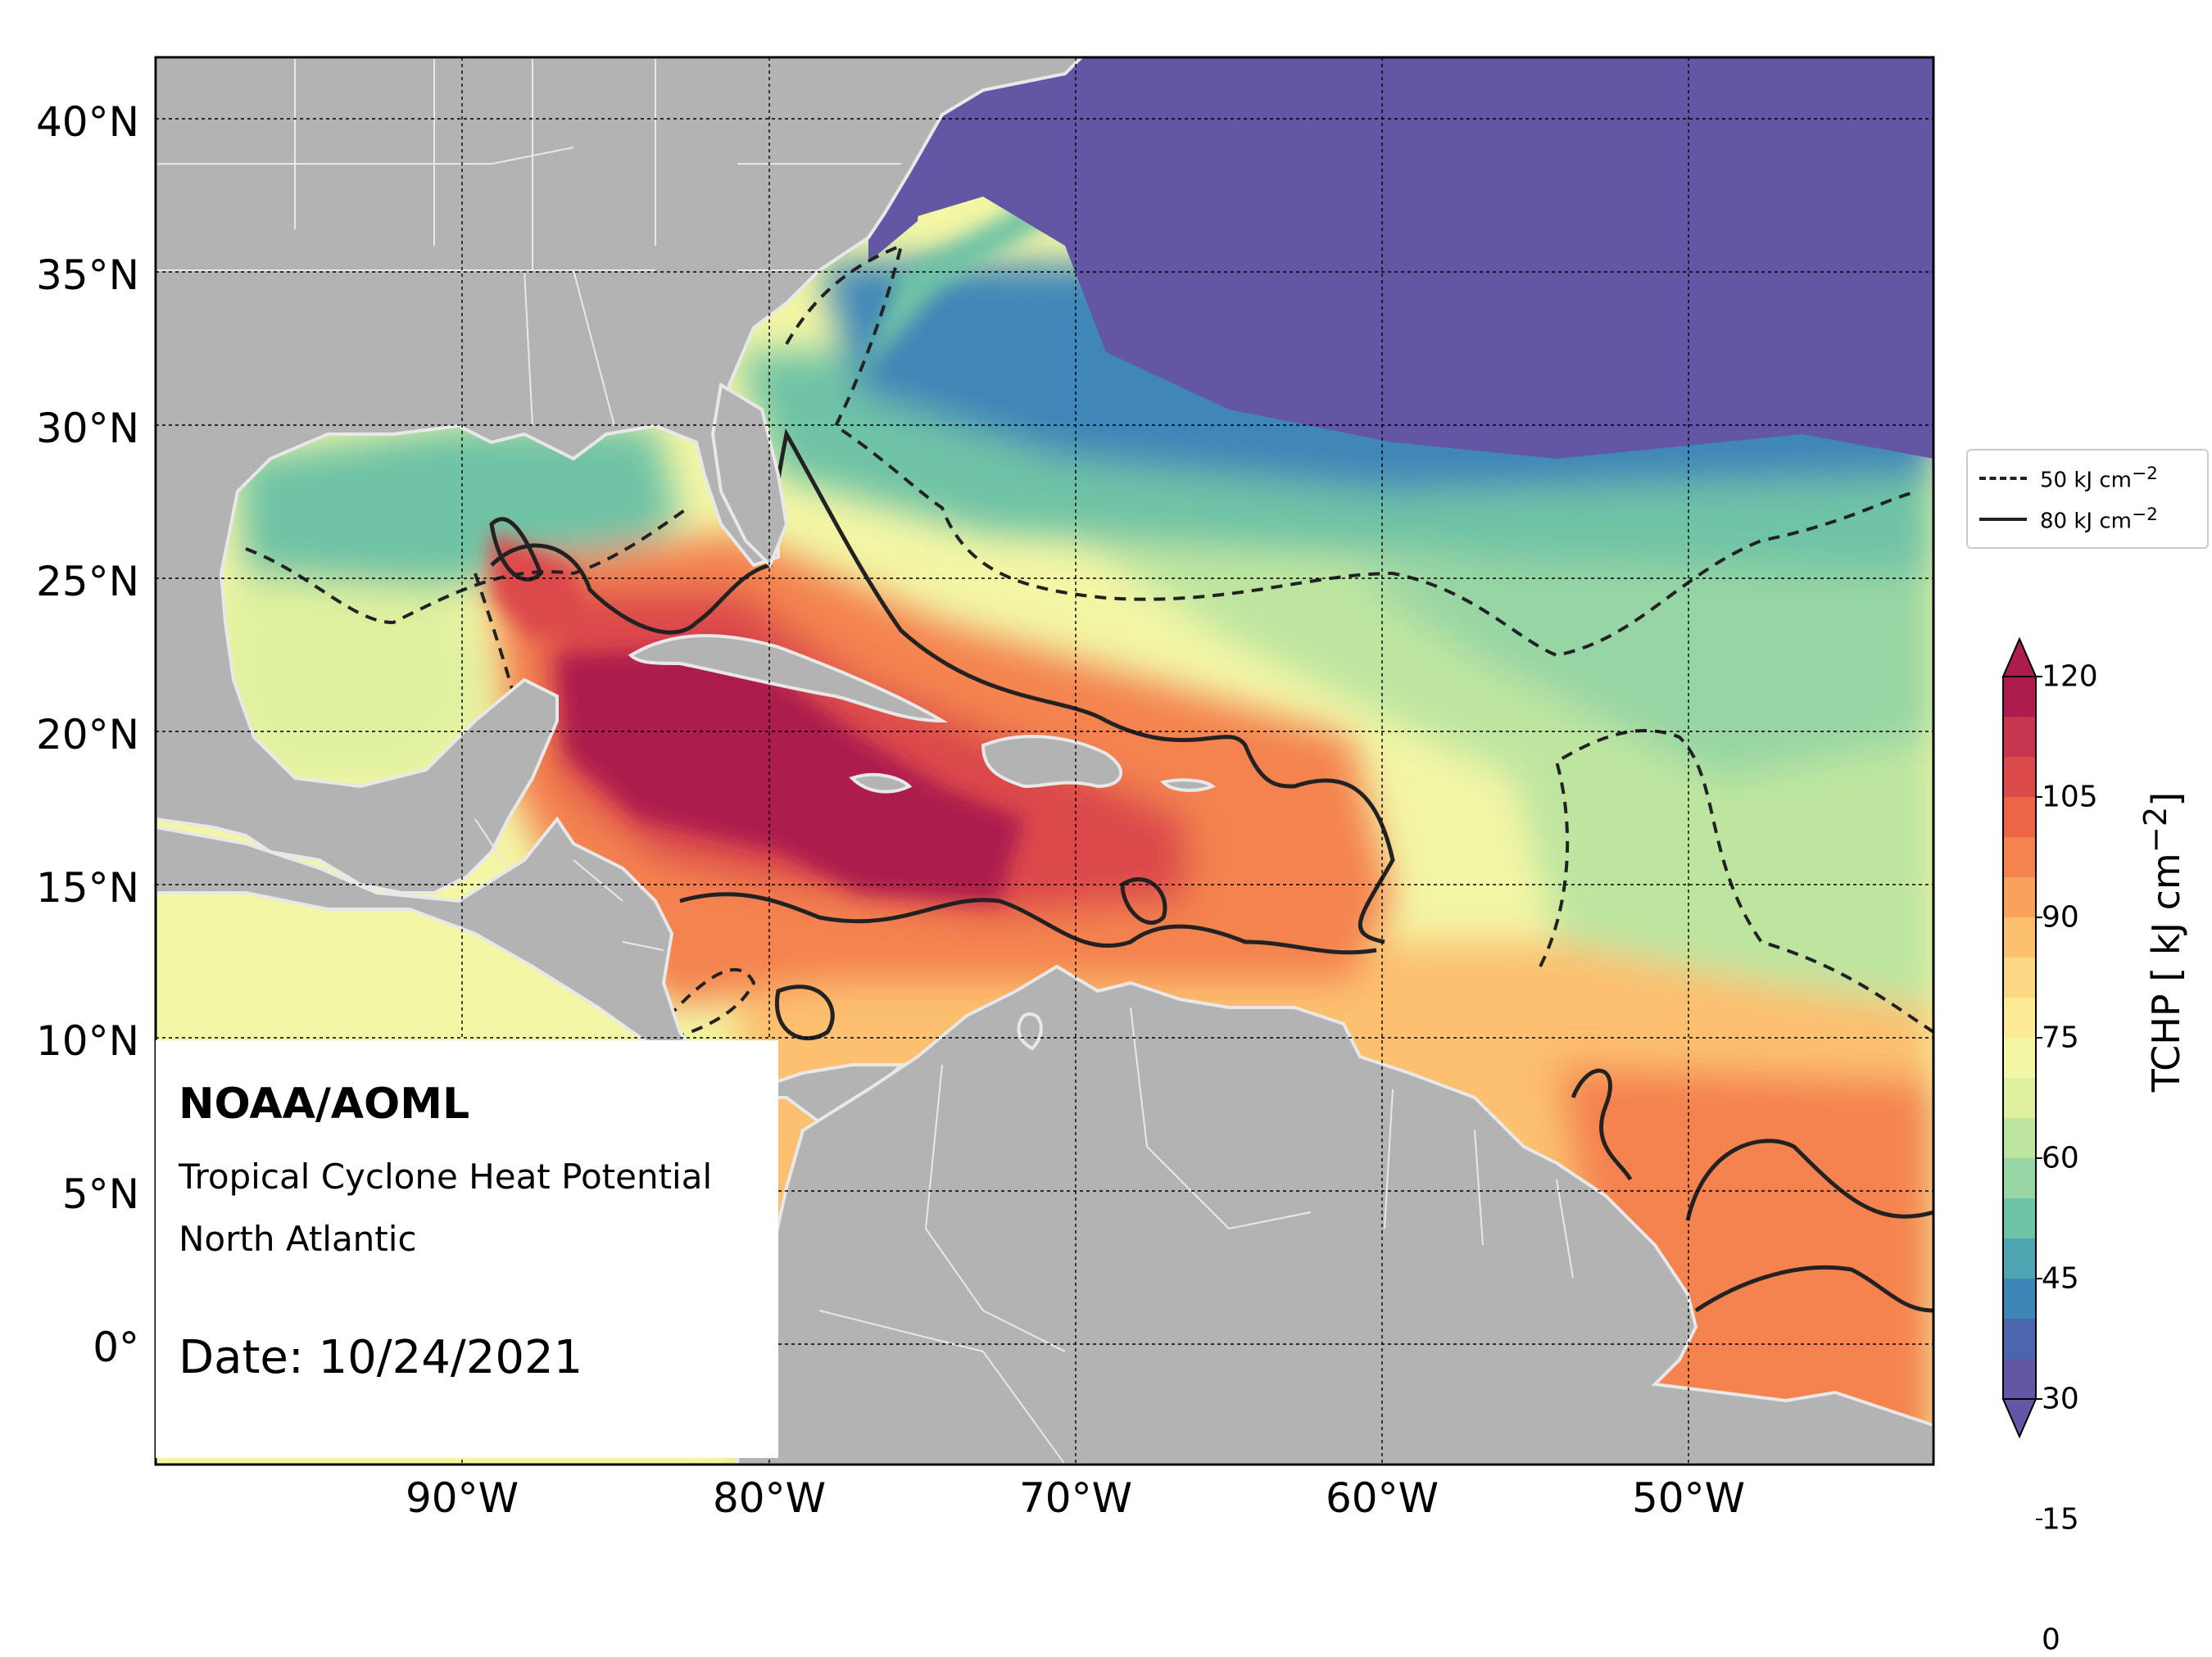 This screenshot has width=2212, height=1657. Describe the element at coordinates (530, 970) in the screenshot. I see `land-central-america` at that location.